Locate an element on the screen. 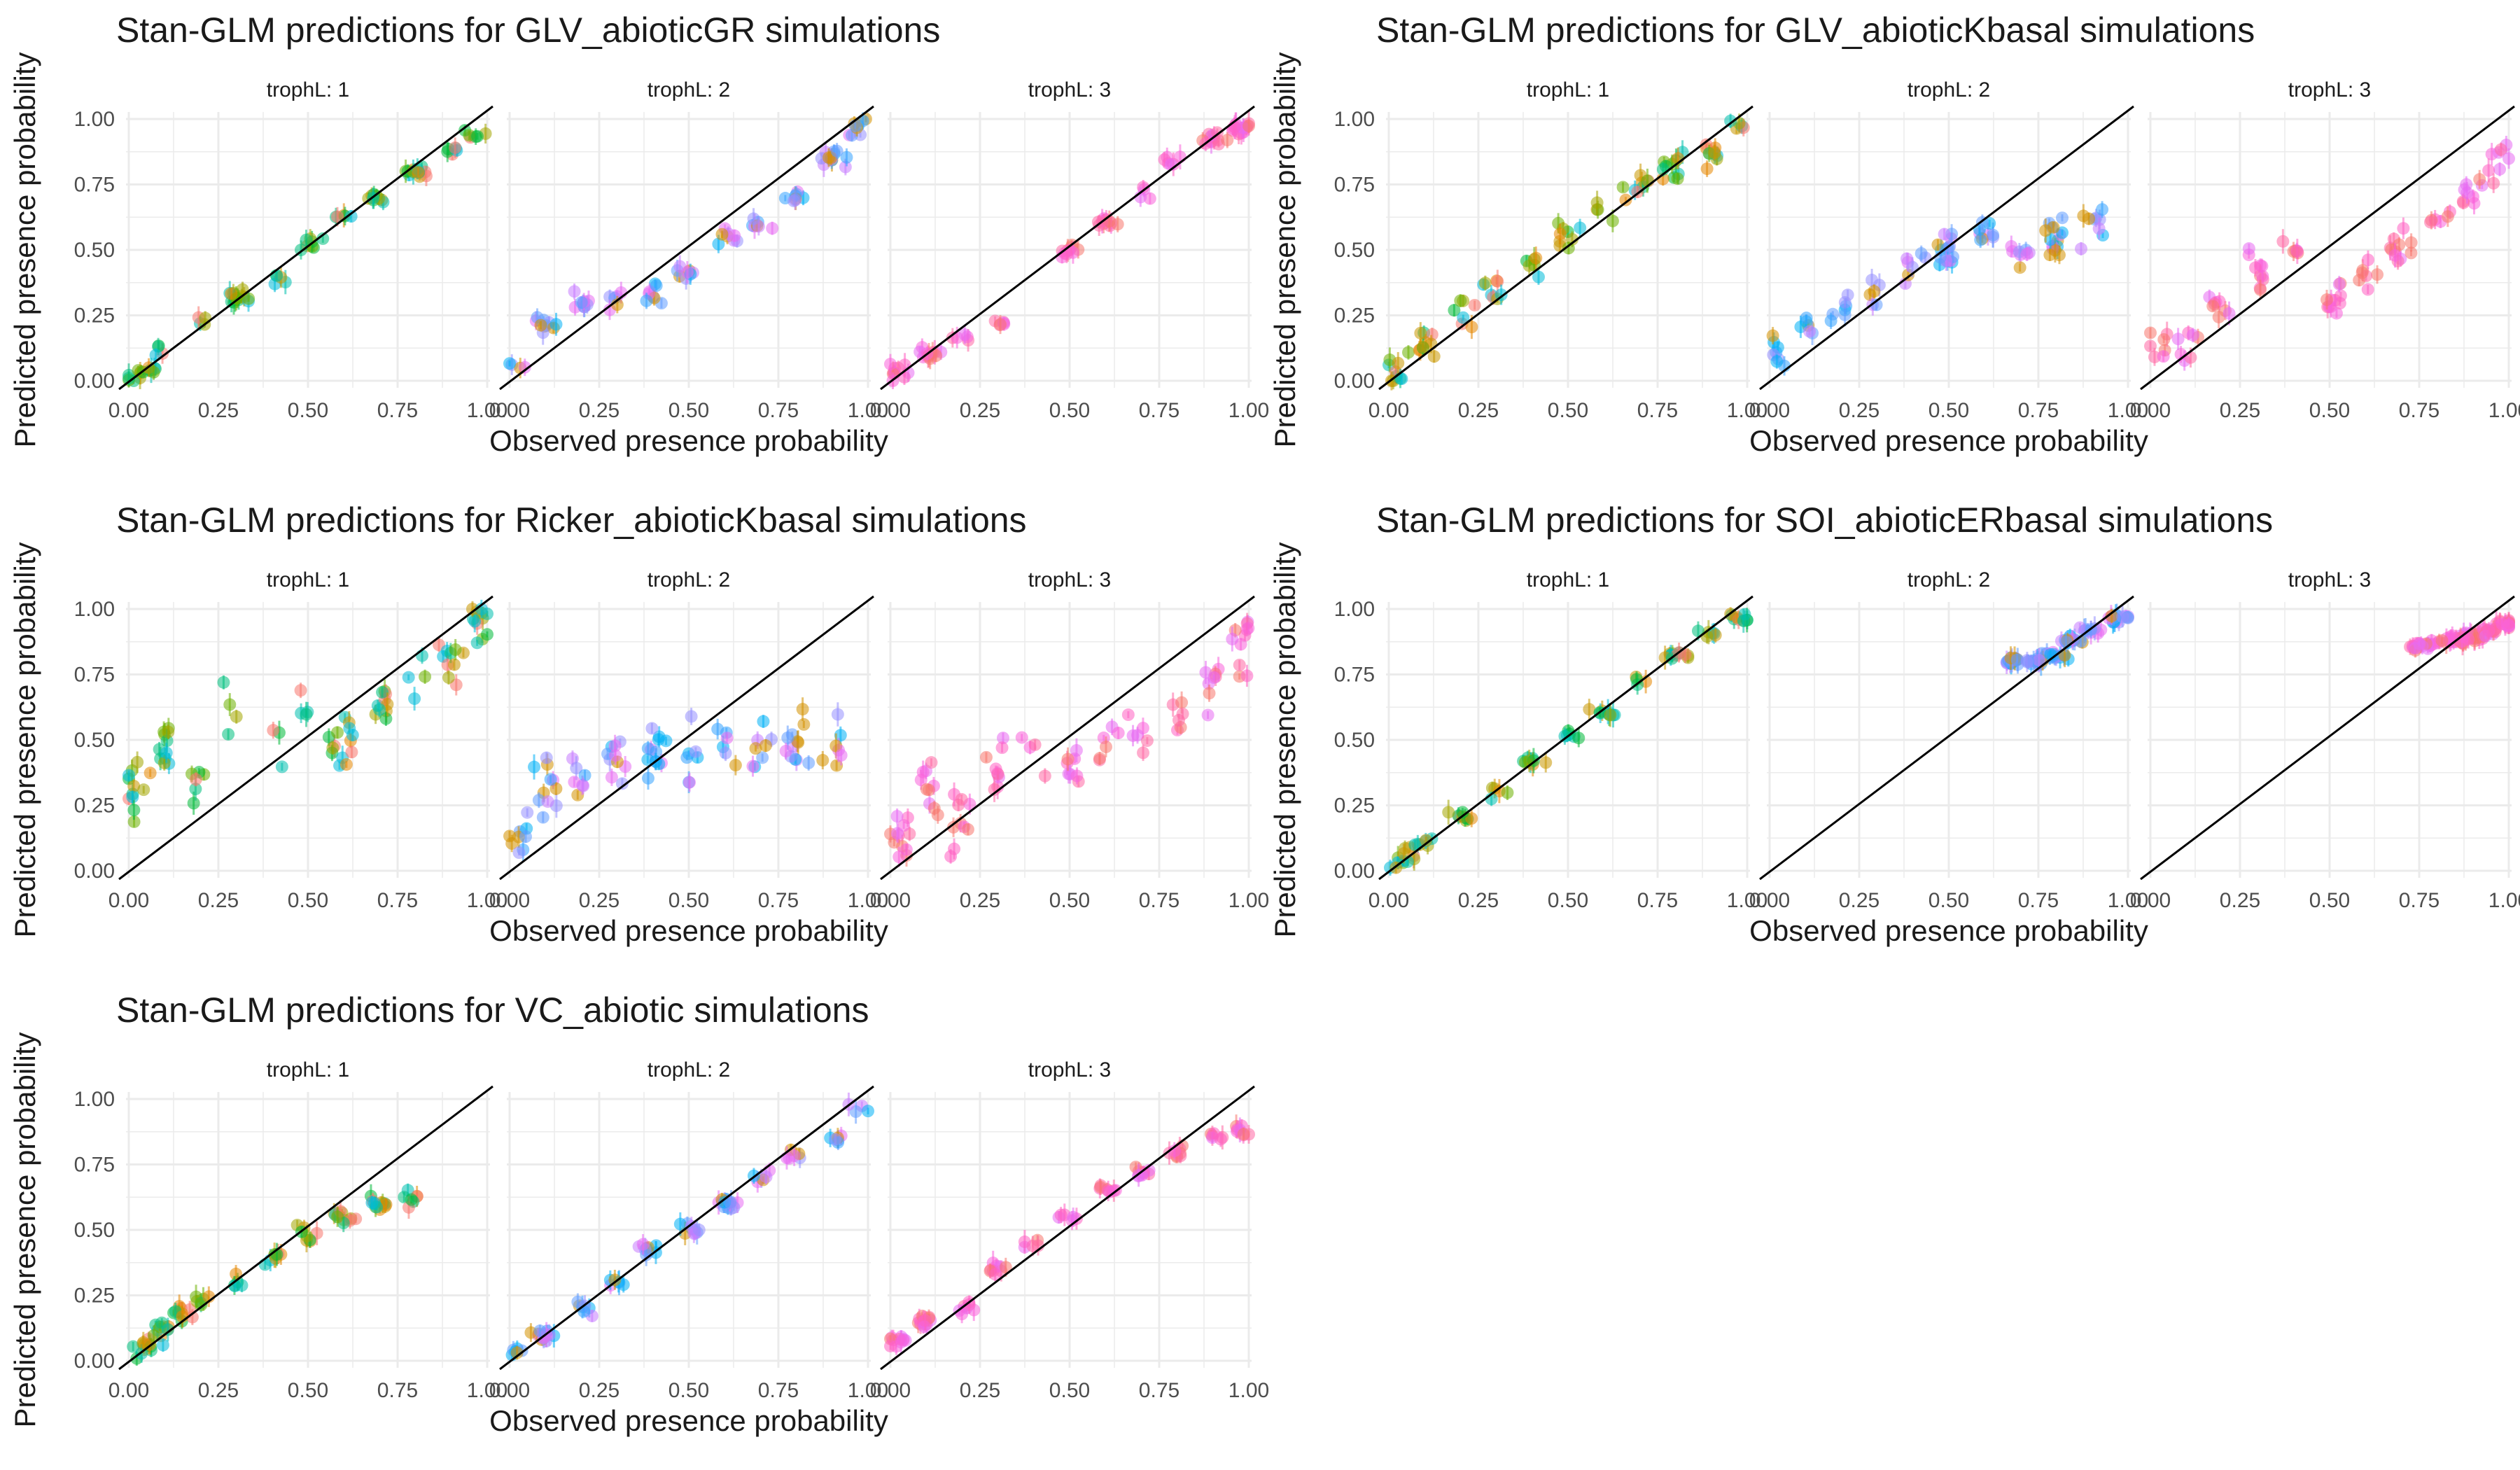  y-tick-label: 1.00 is located at coordinates (1354, 119).